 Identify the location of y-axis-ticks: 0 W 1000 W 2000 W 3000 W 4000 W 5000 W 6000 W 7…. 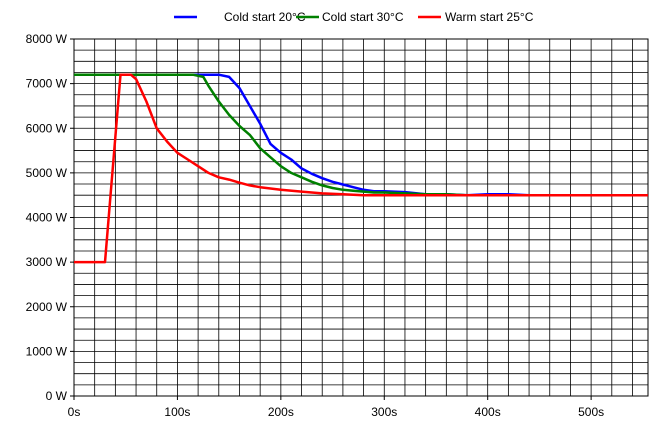
(50, 217).